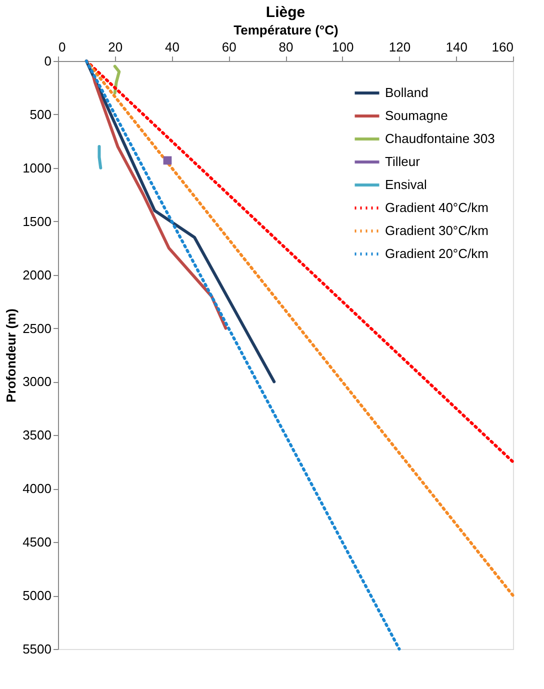 This screenshot has height=689, width=544. What do you see at coordinates (406, 184) in the screenshot?
I see `legend-label: Ensival` at bounding box center [406, 184].